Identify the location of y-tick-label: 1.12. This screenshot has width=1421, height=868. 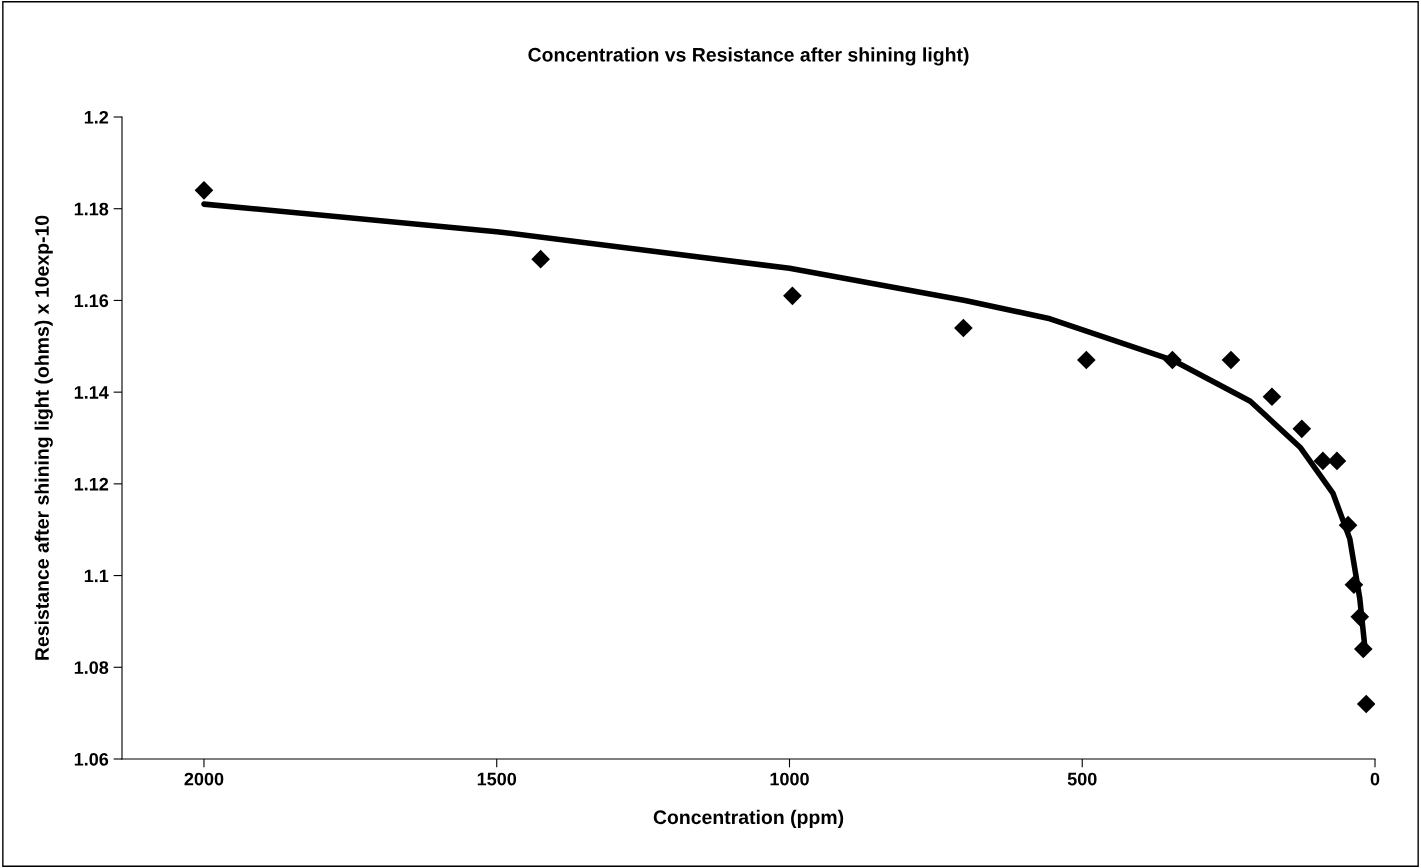
(91, 484).